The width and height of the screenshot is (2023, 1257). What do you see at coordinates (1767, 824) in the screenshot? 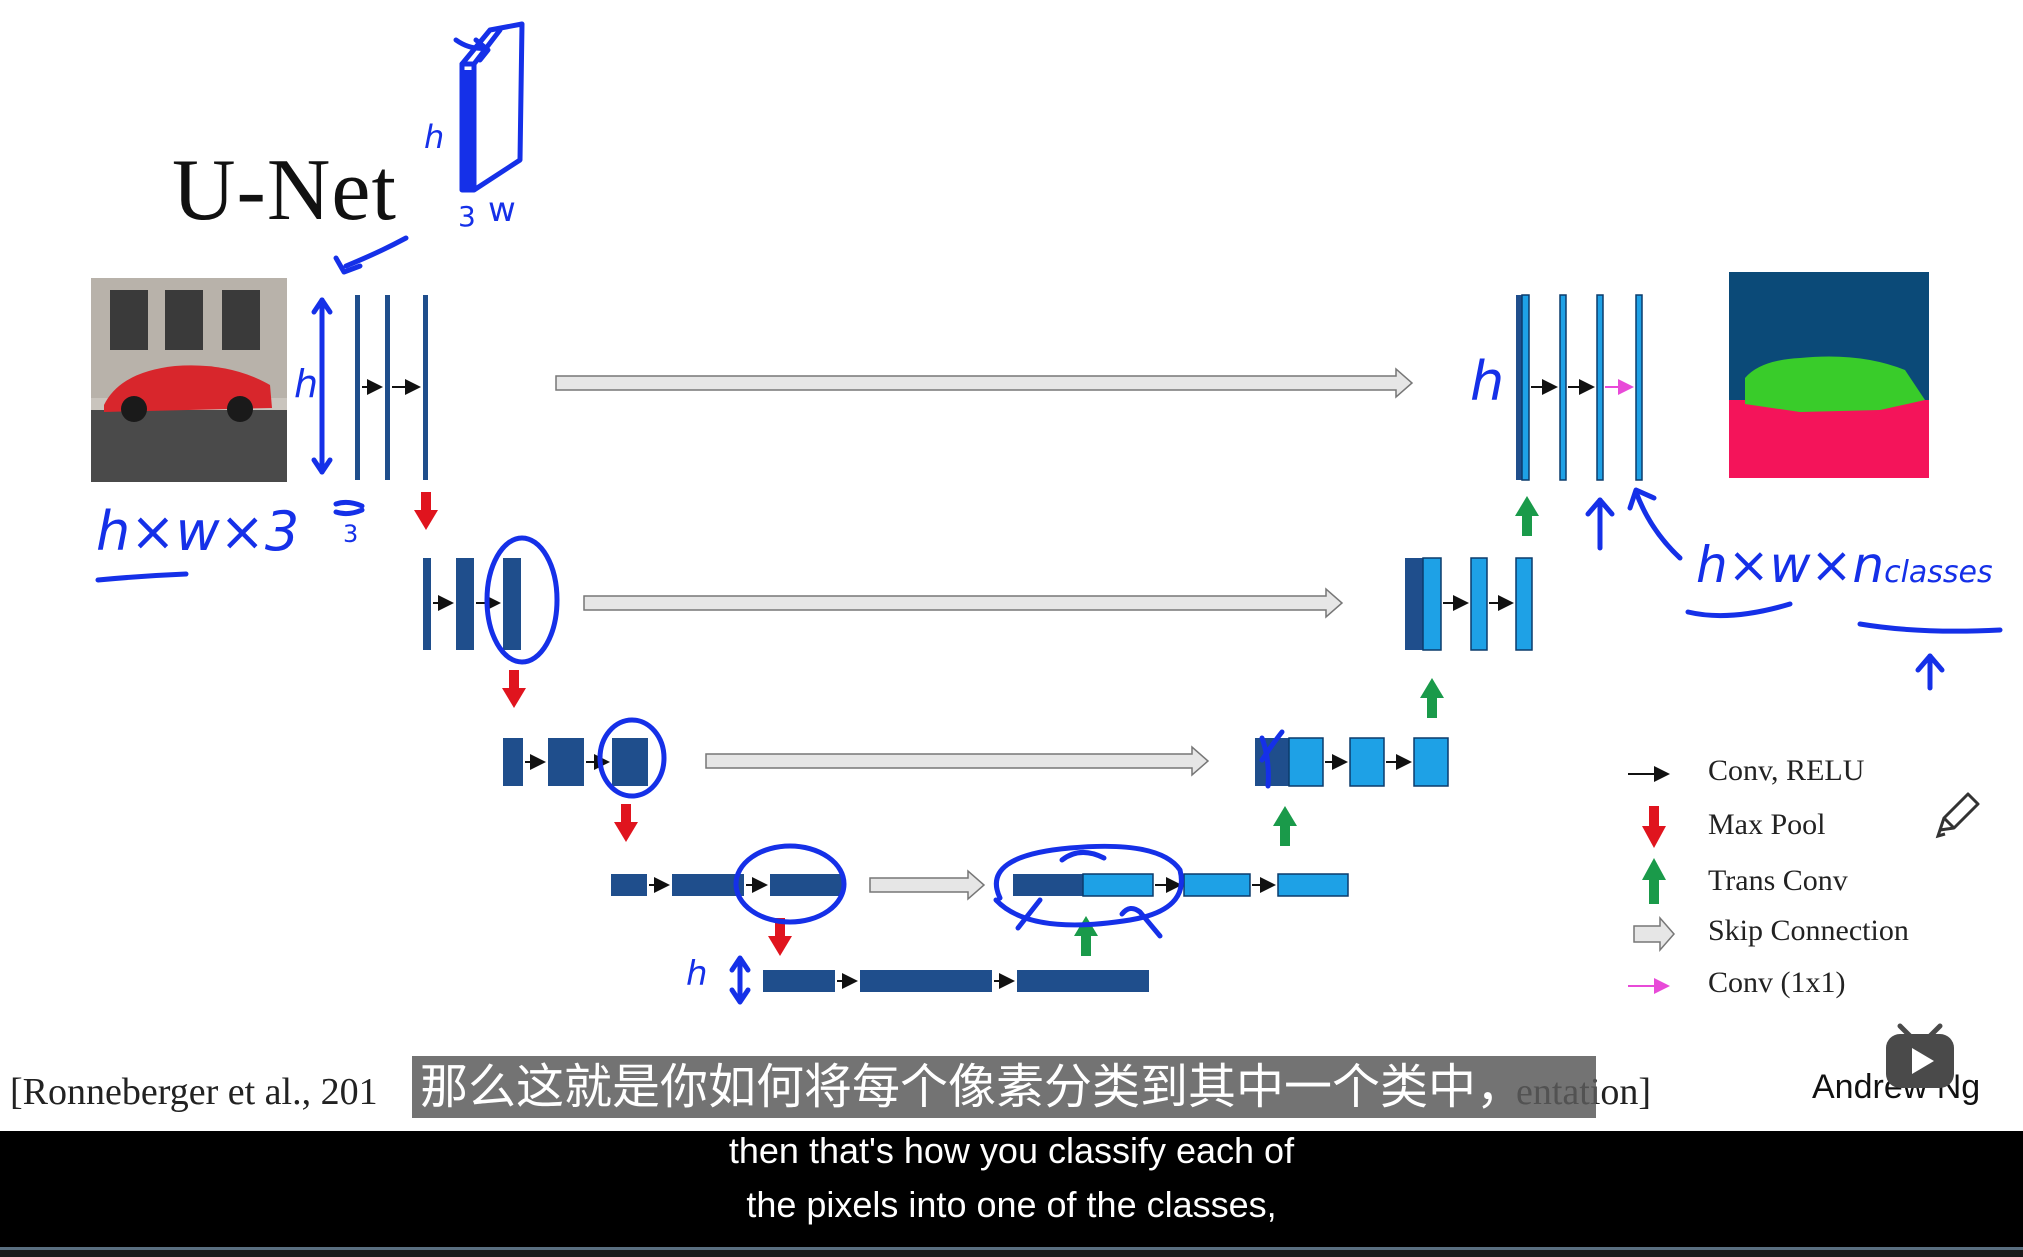
I see `legend-label-max-pool: Max Pool` at bounding box center [1767, 824].